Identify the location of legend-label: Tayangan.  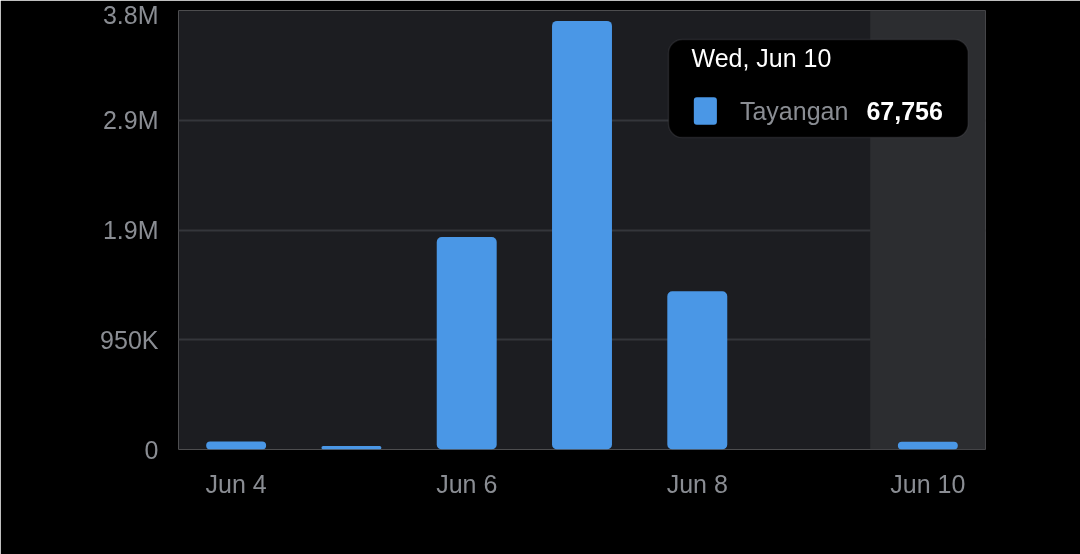
(794, 111).